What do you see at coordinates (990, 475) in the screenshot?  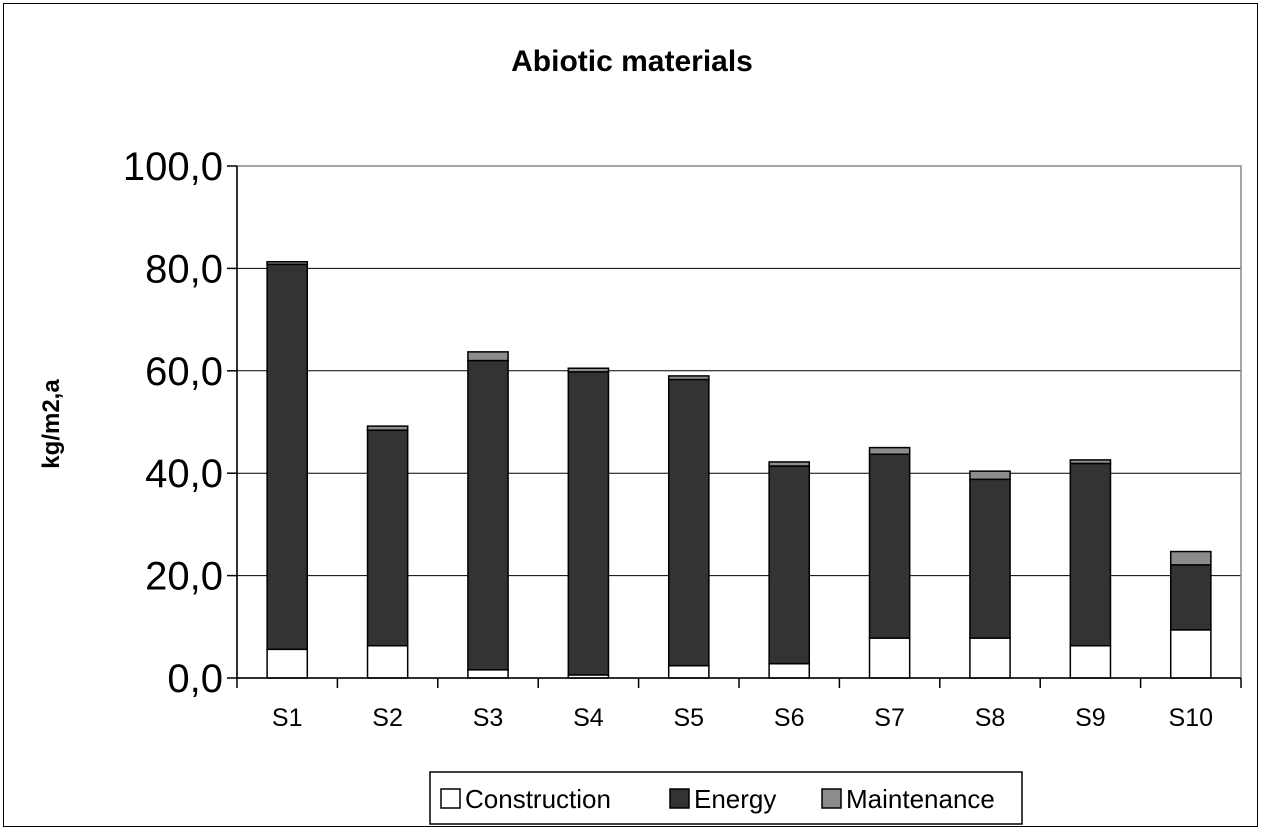 I see `bar-maintenance-s8` at bounding box center [990, 475].